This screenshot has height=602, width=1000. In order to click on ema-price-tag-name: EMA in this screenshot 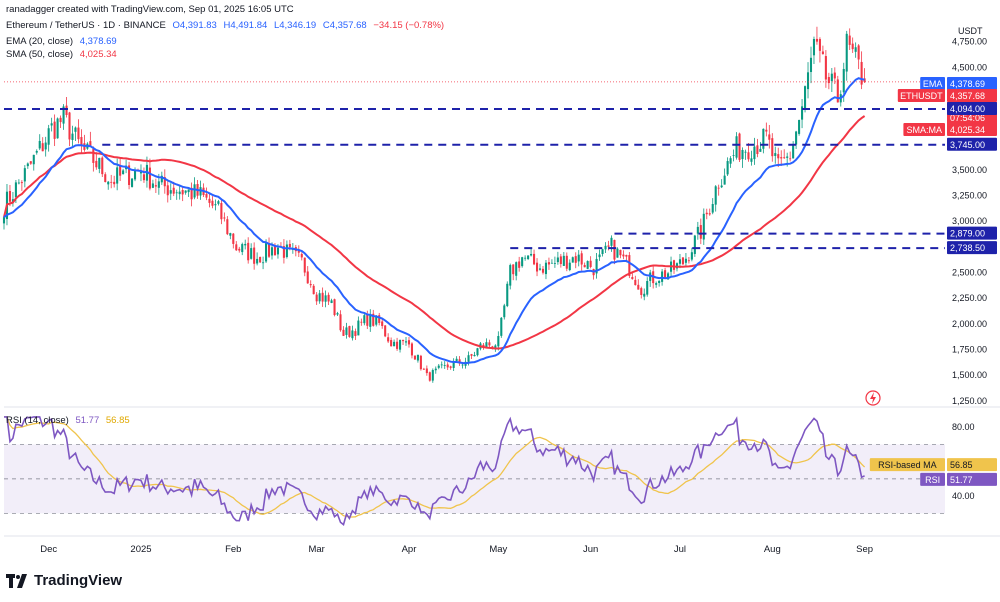, I will do `click(933, 84)`.